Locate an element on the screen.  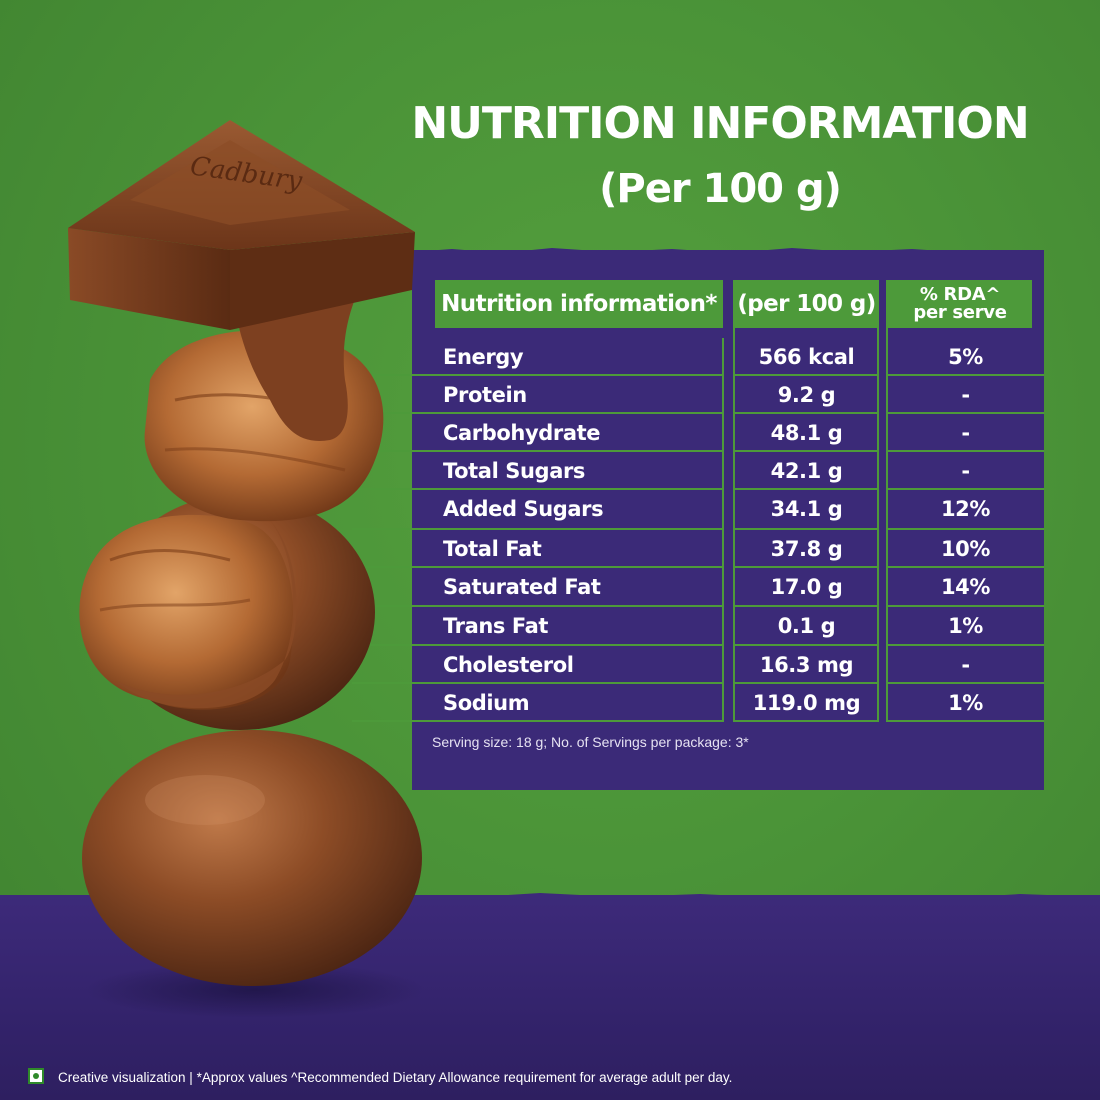
nutrient-name: Energy is located at coordinates (483, 357).